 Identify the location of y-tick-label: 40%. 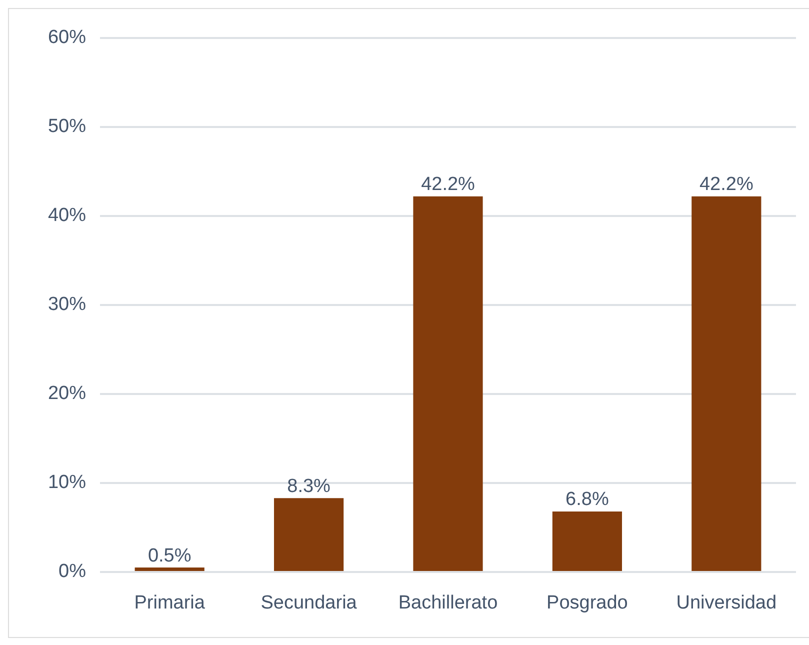
(67, 215).